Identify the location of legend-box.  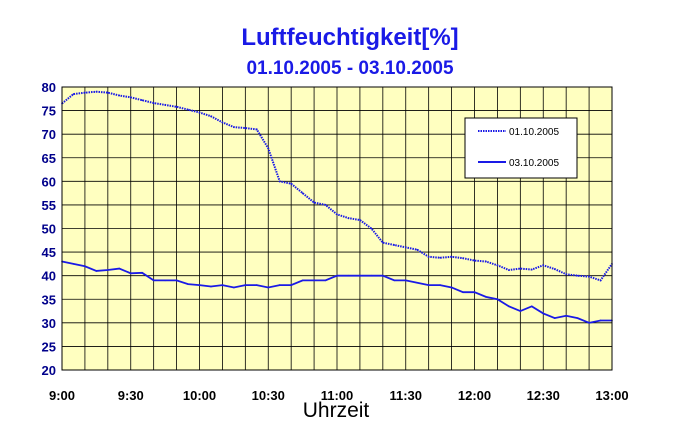
(521, 148).